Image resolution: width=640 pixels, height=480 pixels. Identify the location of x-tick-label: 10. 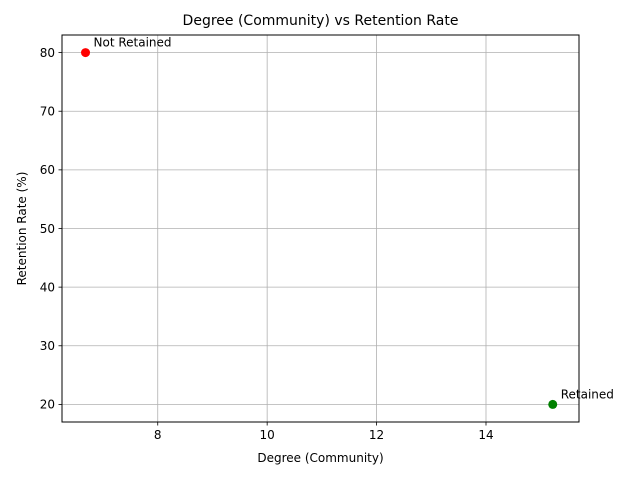
(267, 435).